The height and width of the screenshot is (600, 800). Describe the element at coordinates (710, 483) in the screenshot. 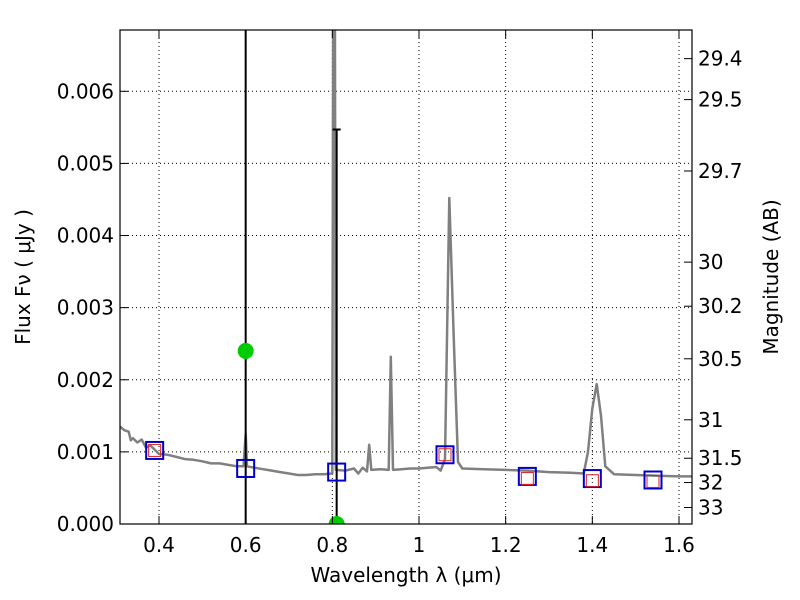

I see `y-right-tick-label: 32` at that location.